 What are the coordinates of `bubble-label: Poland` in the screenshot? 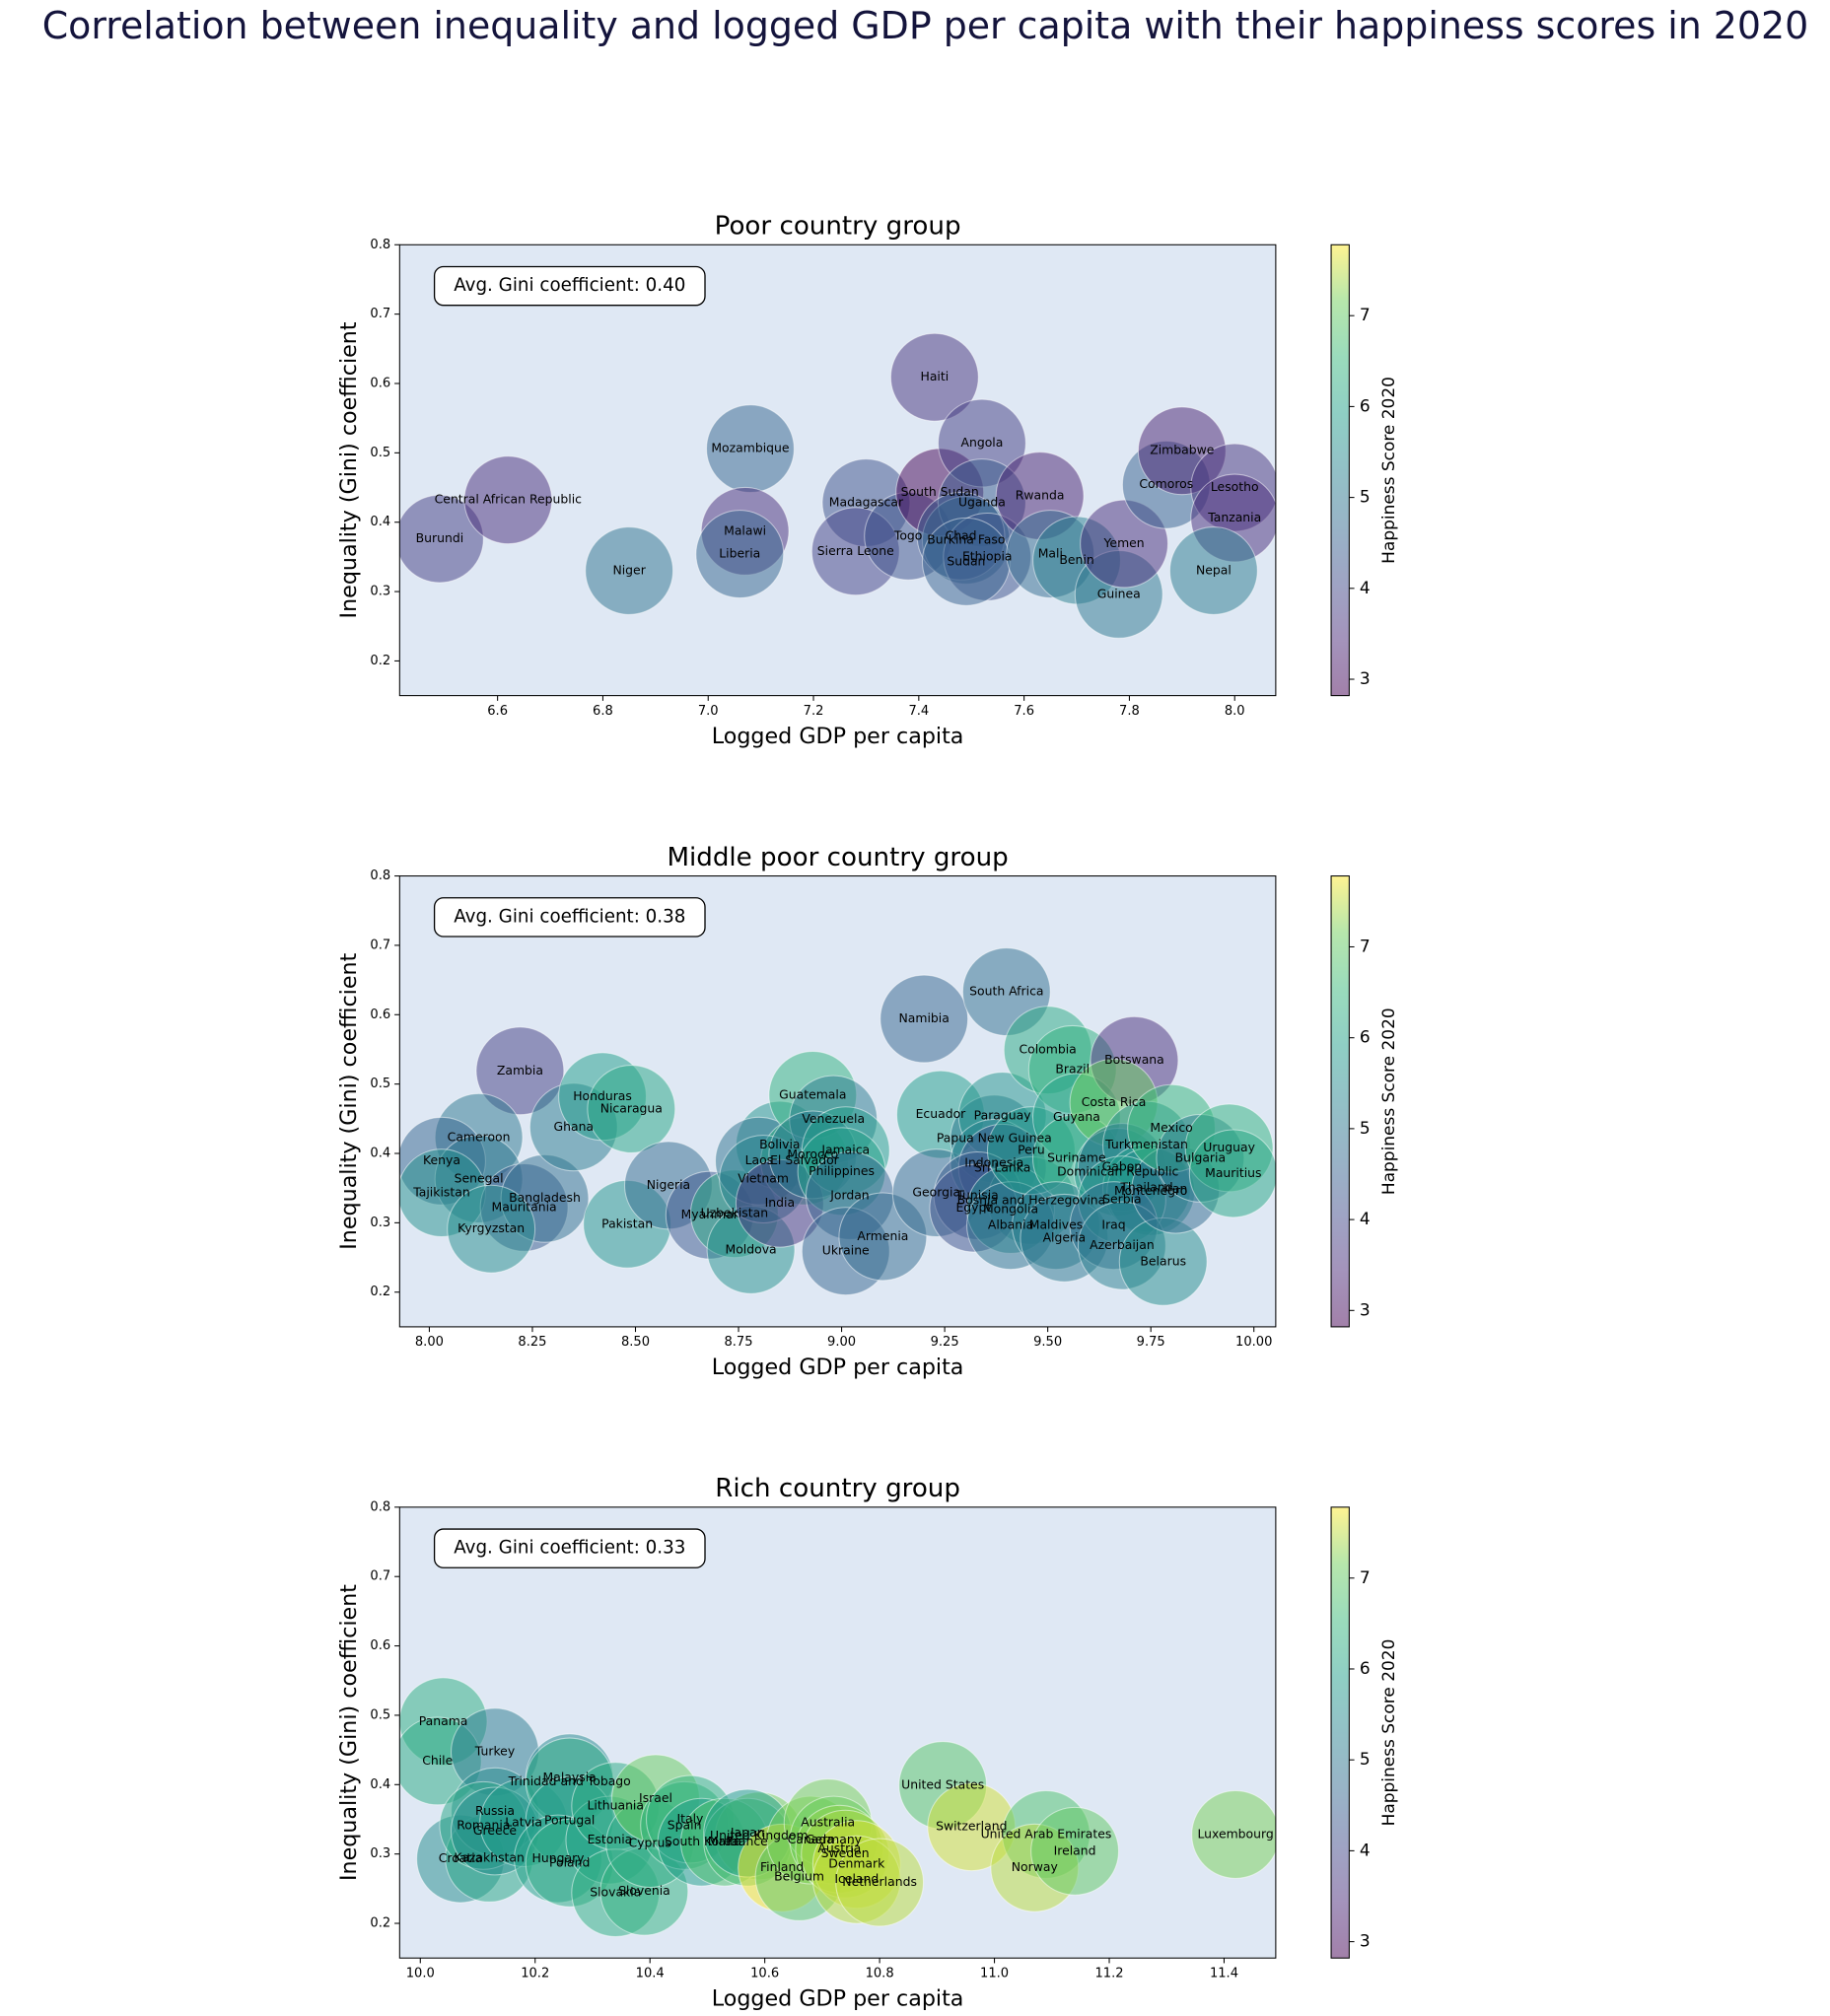 It's located at (569, 1861).